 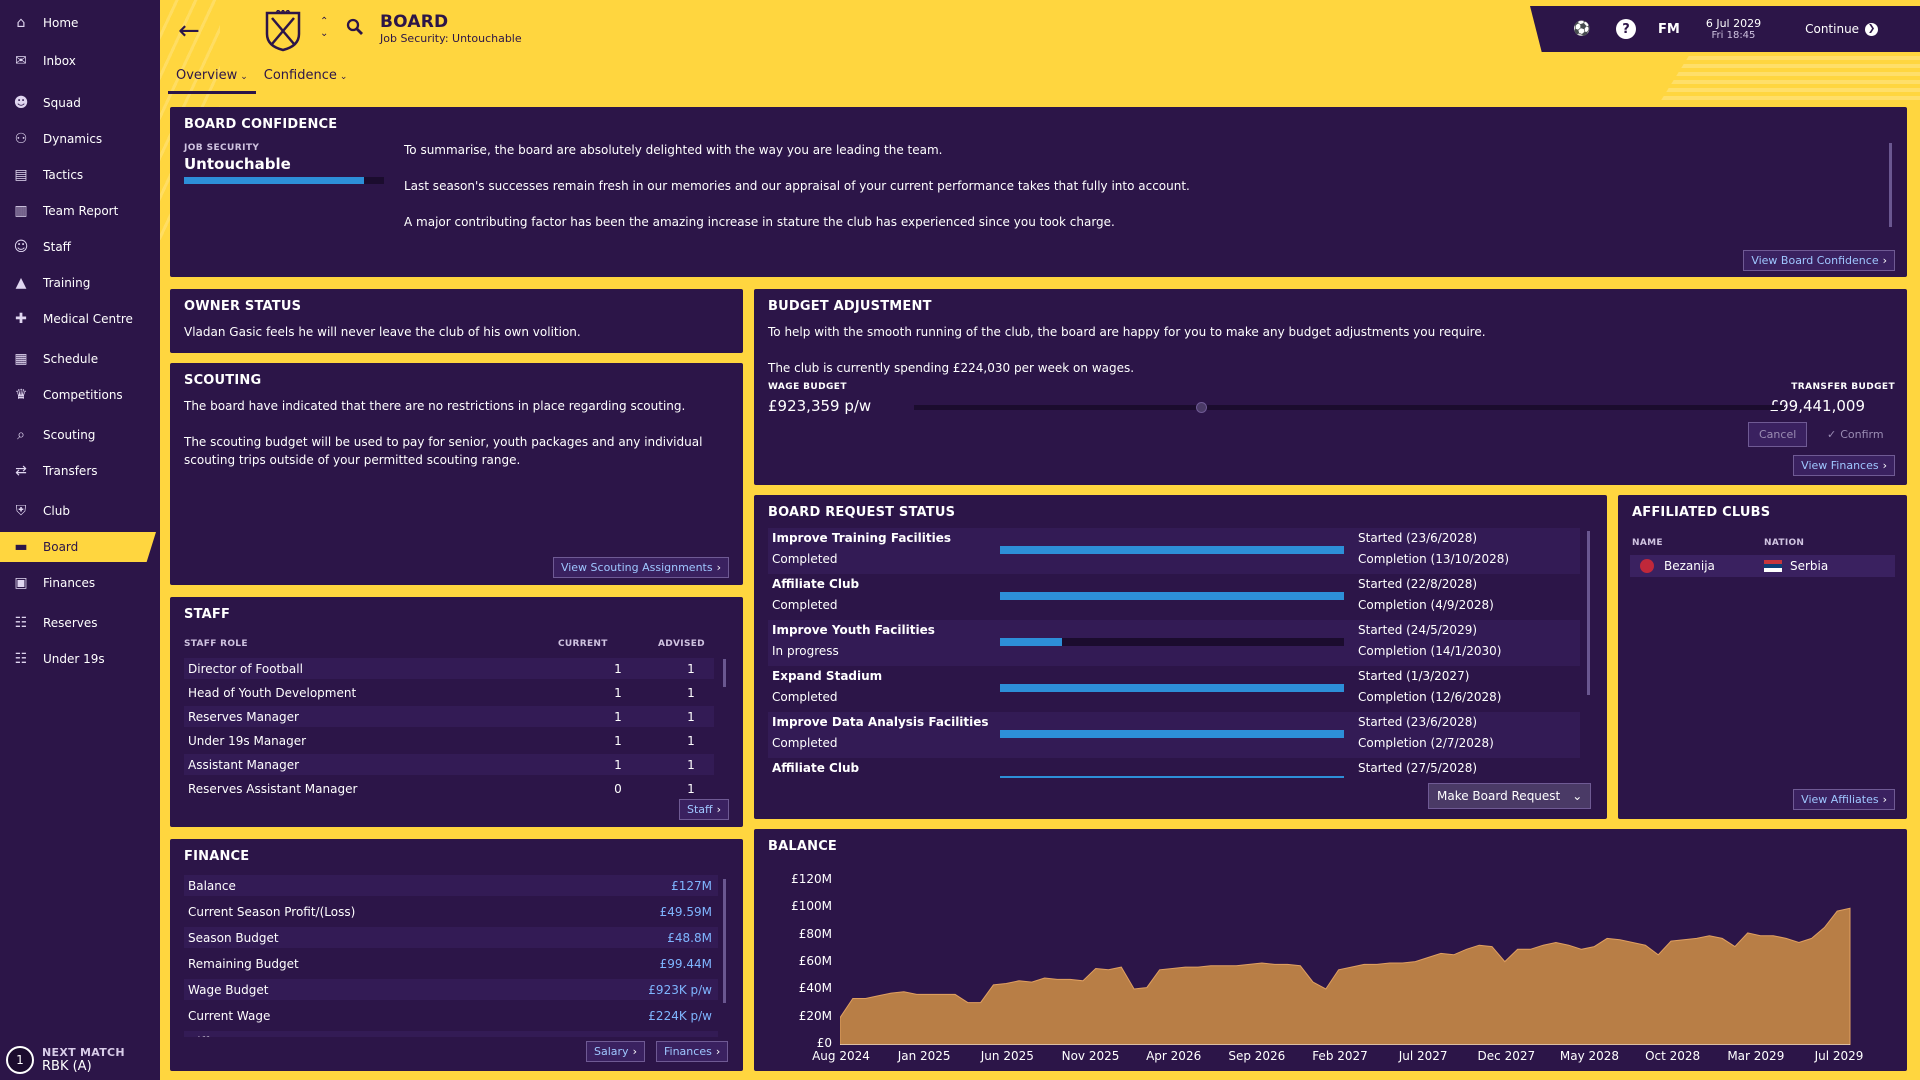 I want to click on sidebar-item-training: ▲ Training, so click(x=80, y=283).